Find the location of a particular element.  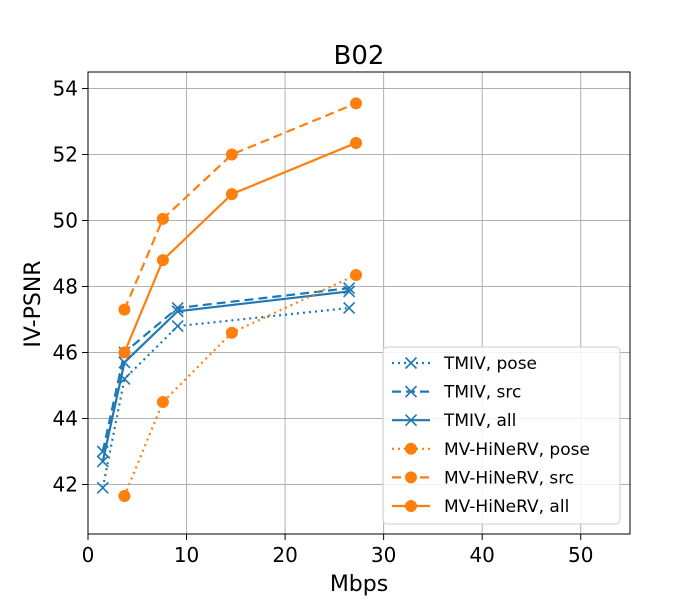

x-axis-label: Mbps is located at coordinates (359, 584).